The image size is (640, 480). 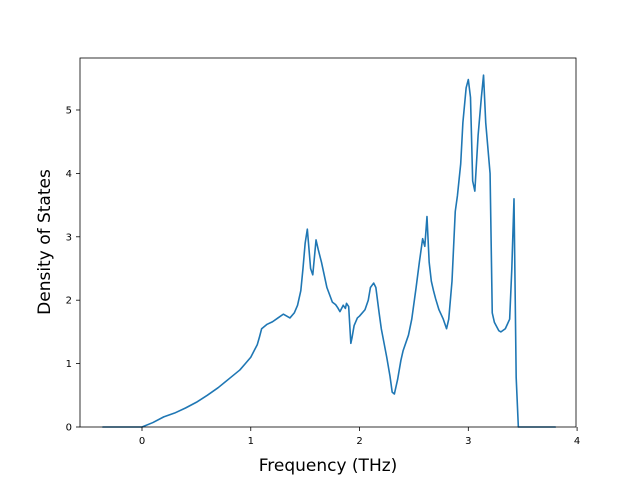 I want to click on x-tick-label: 4, so click(x=577, y=441).